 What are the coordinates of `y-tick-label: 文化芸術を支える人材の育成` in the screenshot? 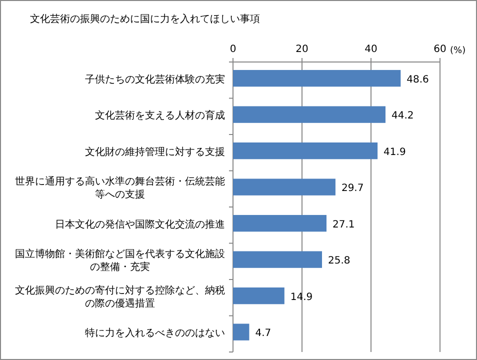 It's located at (160, 116).